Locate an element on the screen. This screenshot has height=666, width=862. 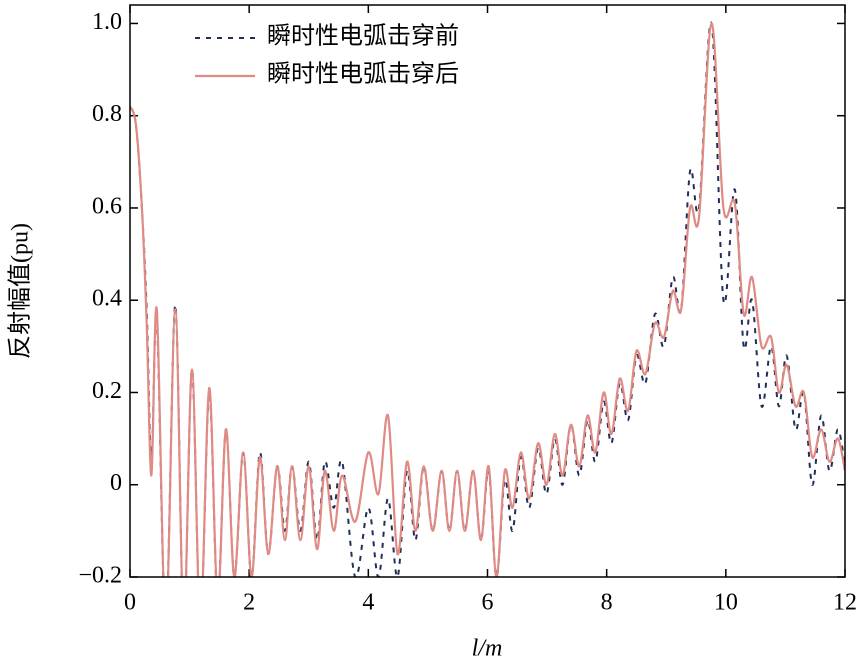
x-tick-label: 12 is located at coordinates (845, 603).